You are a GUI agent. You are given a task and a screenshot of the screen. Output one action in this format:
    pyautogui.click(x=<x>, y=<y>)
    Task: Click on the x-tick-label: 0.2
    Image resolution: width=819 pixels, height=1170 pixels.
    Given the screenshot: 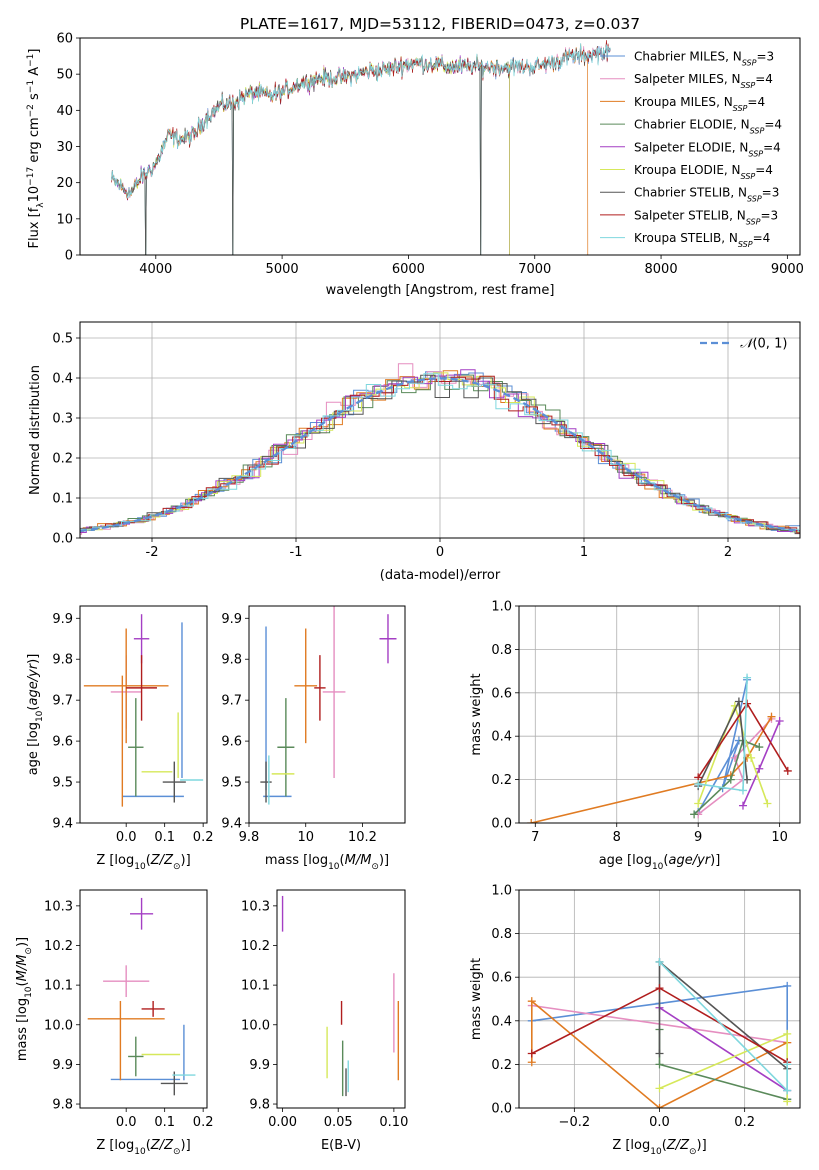 What is the action you would take?
    pyautogui.click(x=744, y=1122)
    